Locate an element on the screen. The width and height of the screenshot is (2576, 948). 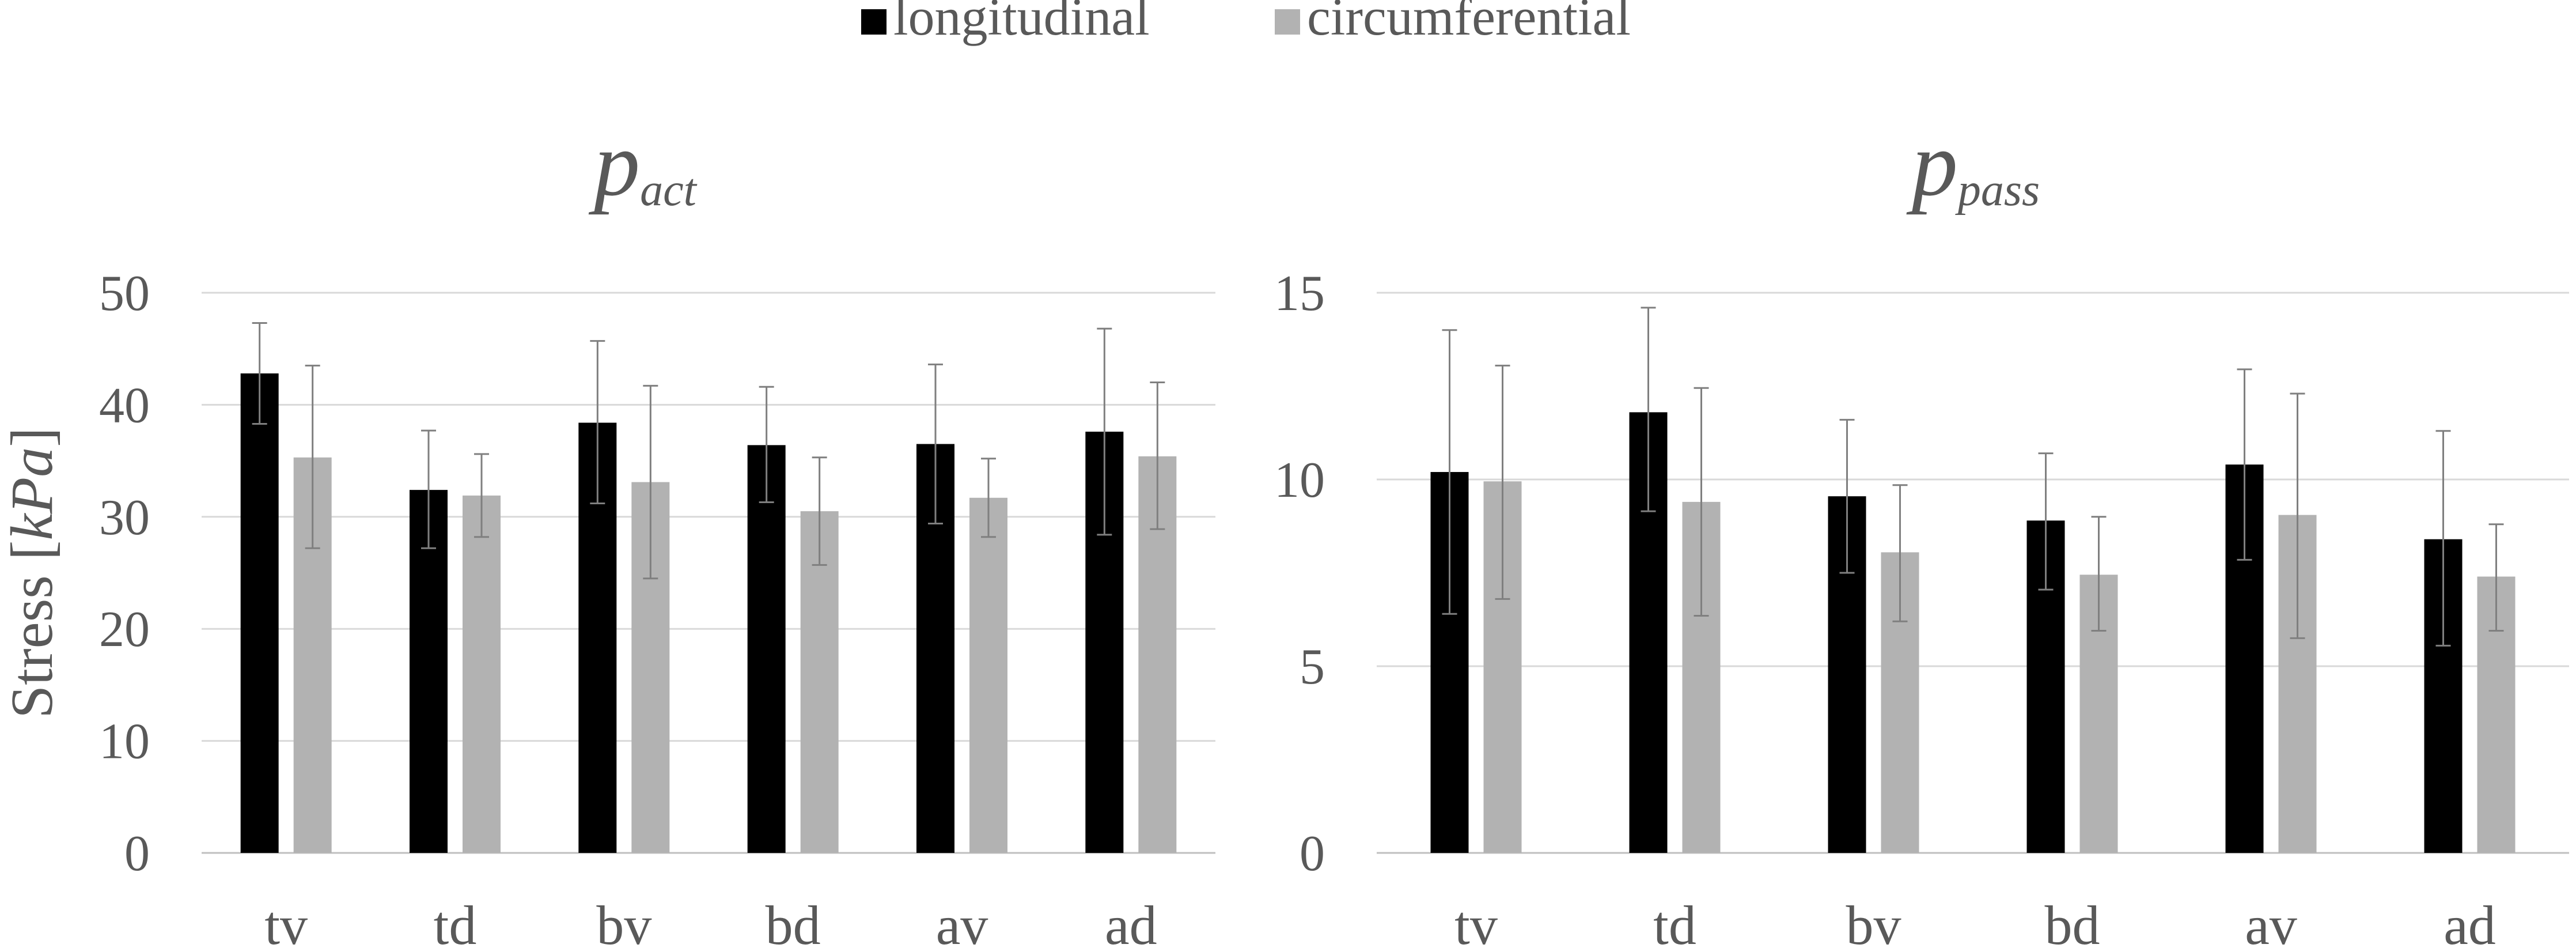
chart-title-subscript: act is located at coordinates (669, 190).